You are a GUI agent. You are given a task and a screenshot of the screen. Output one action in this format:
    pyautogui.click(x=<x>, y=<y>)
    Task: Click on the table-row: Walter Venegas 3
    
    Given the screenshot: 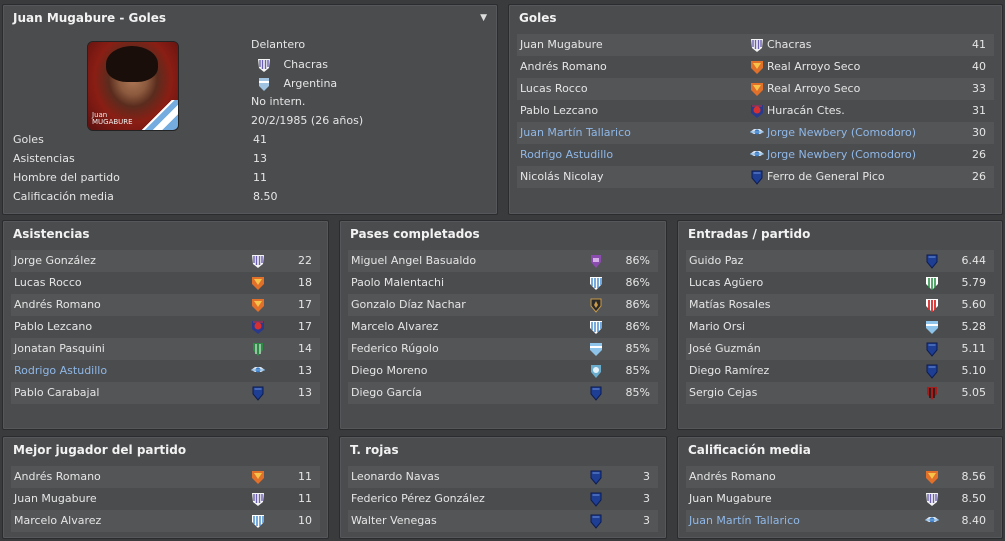 What is the action you would take?
    pyautogui.click(x=503, y=521)
    